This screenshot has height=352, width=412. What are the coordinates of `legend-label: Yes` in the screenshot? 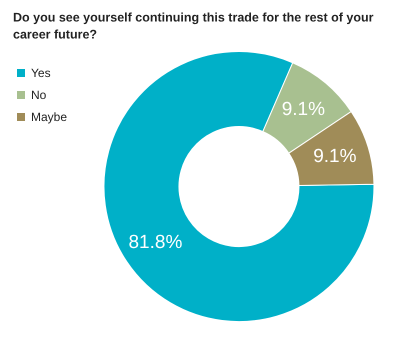 It's located at (41, 73).